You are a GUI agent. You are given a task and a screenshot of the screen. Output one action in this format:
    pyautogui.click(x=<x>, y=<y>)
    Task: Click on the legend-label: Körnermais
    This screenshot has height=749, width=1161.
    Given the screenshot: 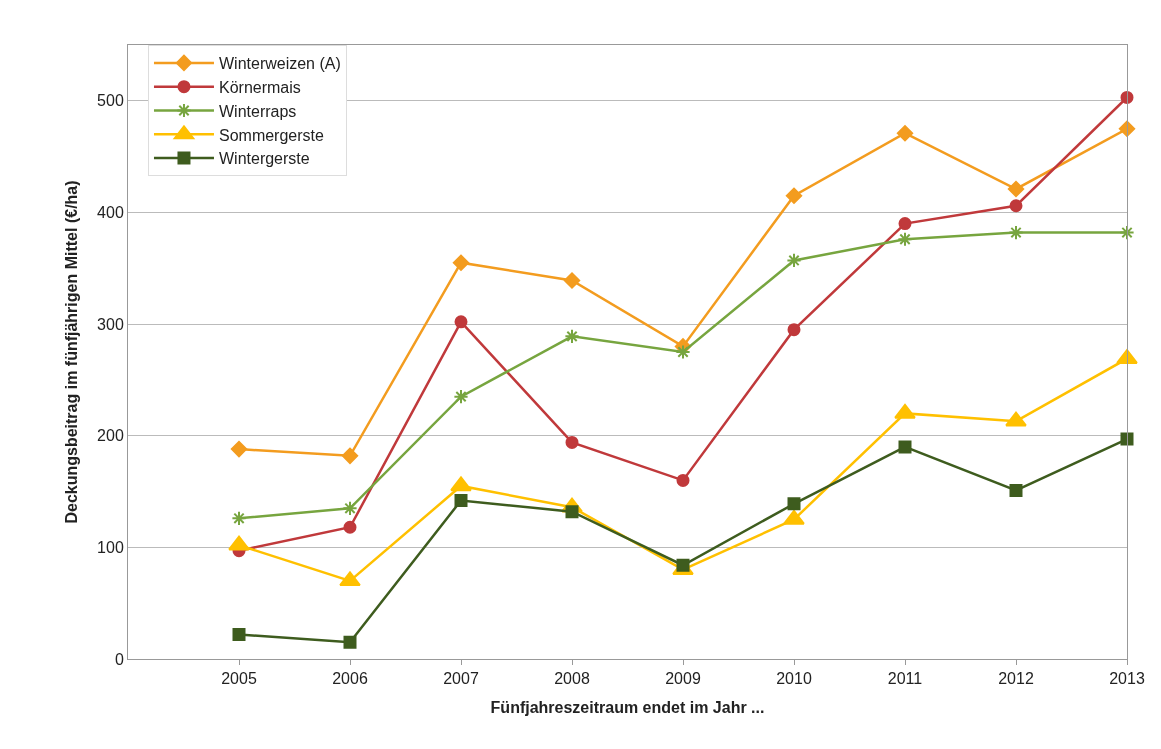 What is the action you would take?
    pyautogui.click(x=259, y=87)
    